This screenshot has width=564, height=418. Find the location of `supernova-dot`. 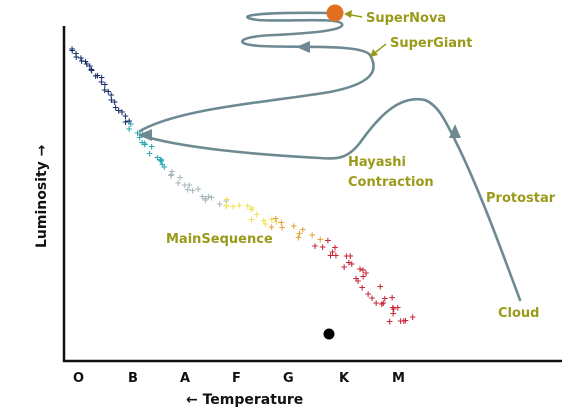

supernova-dot is located at coordinates (335, 13).